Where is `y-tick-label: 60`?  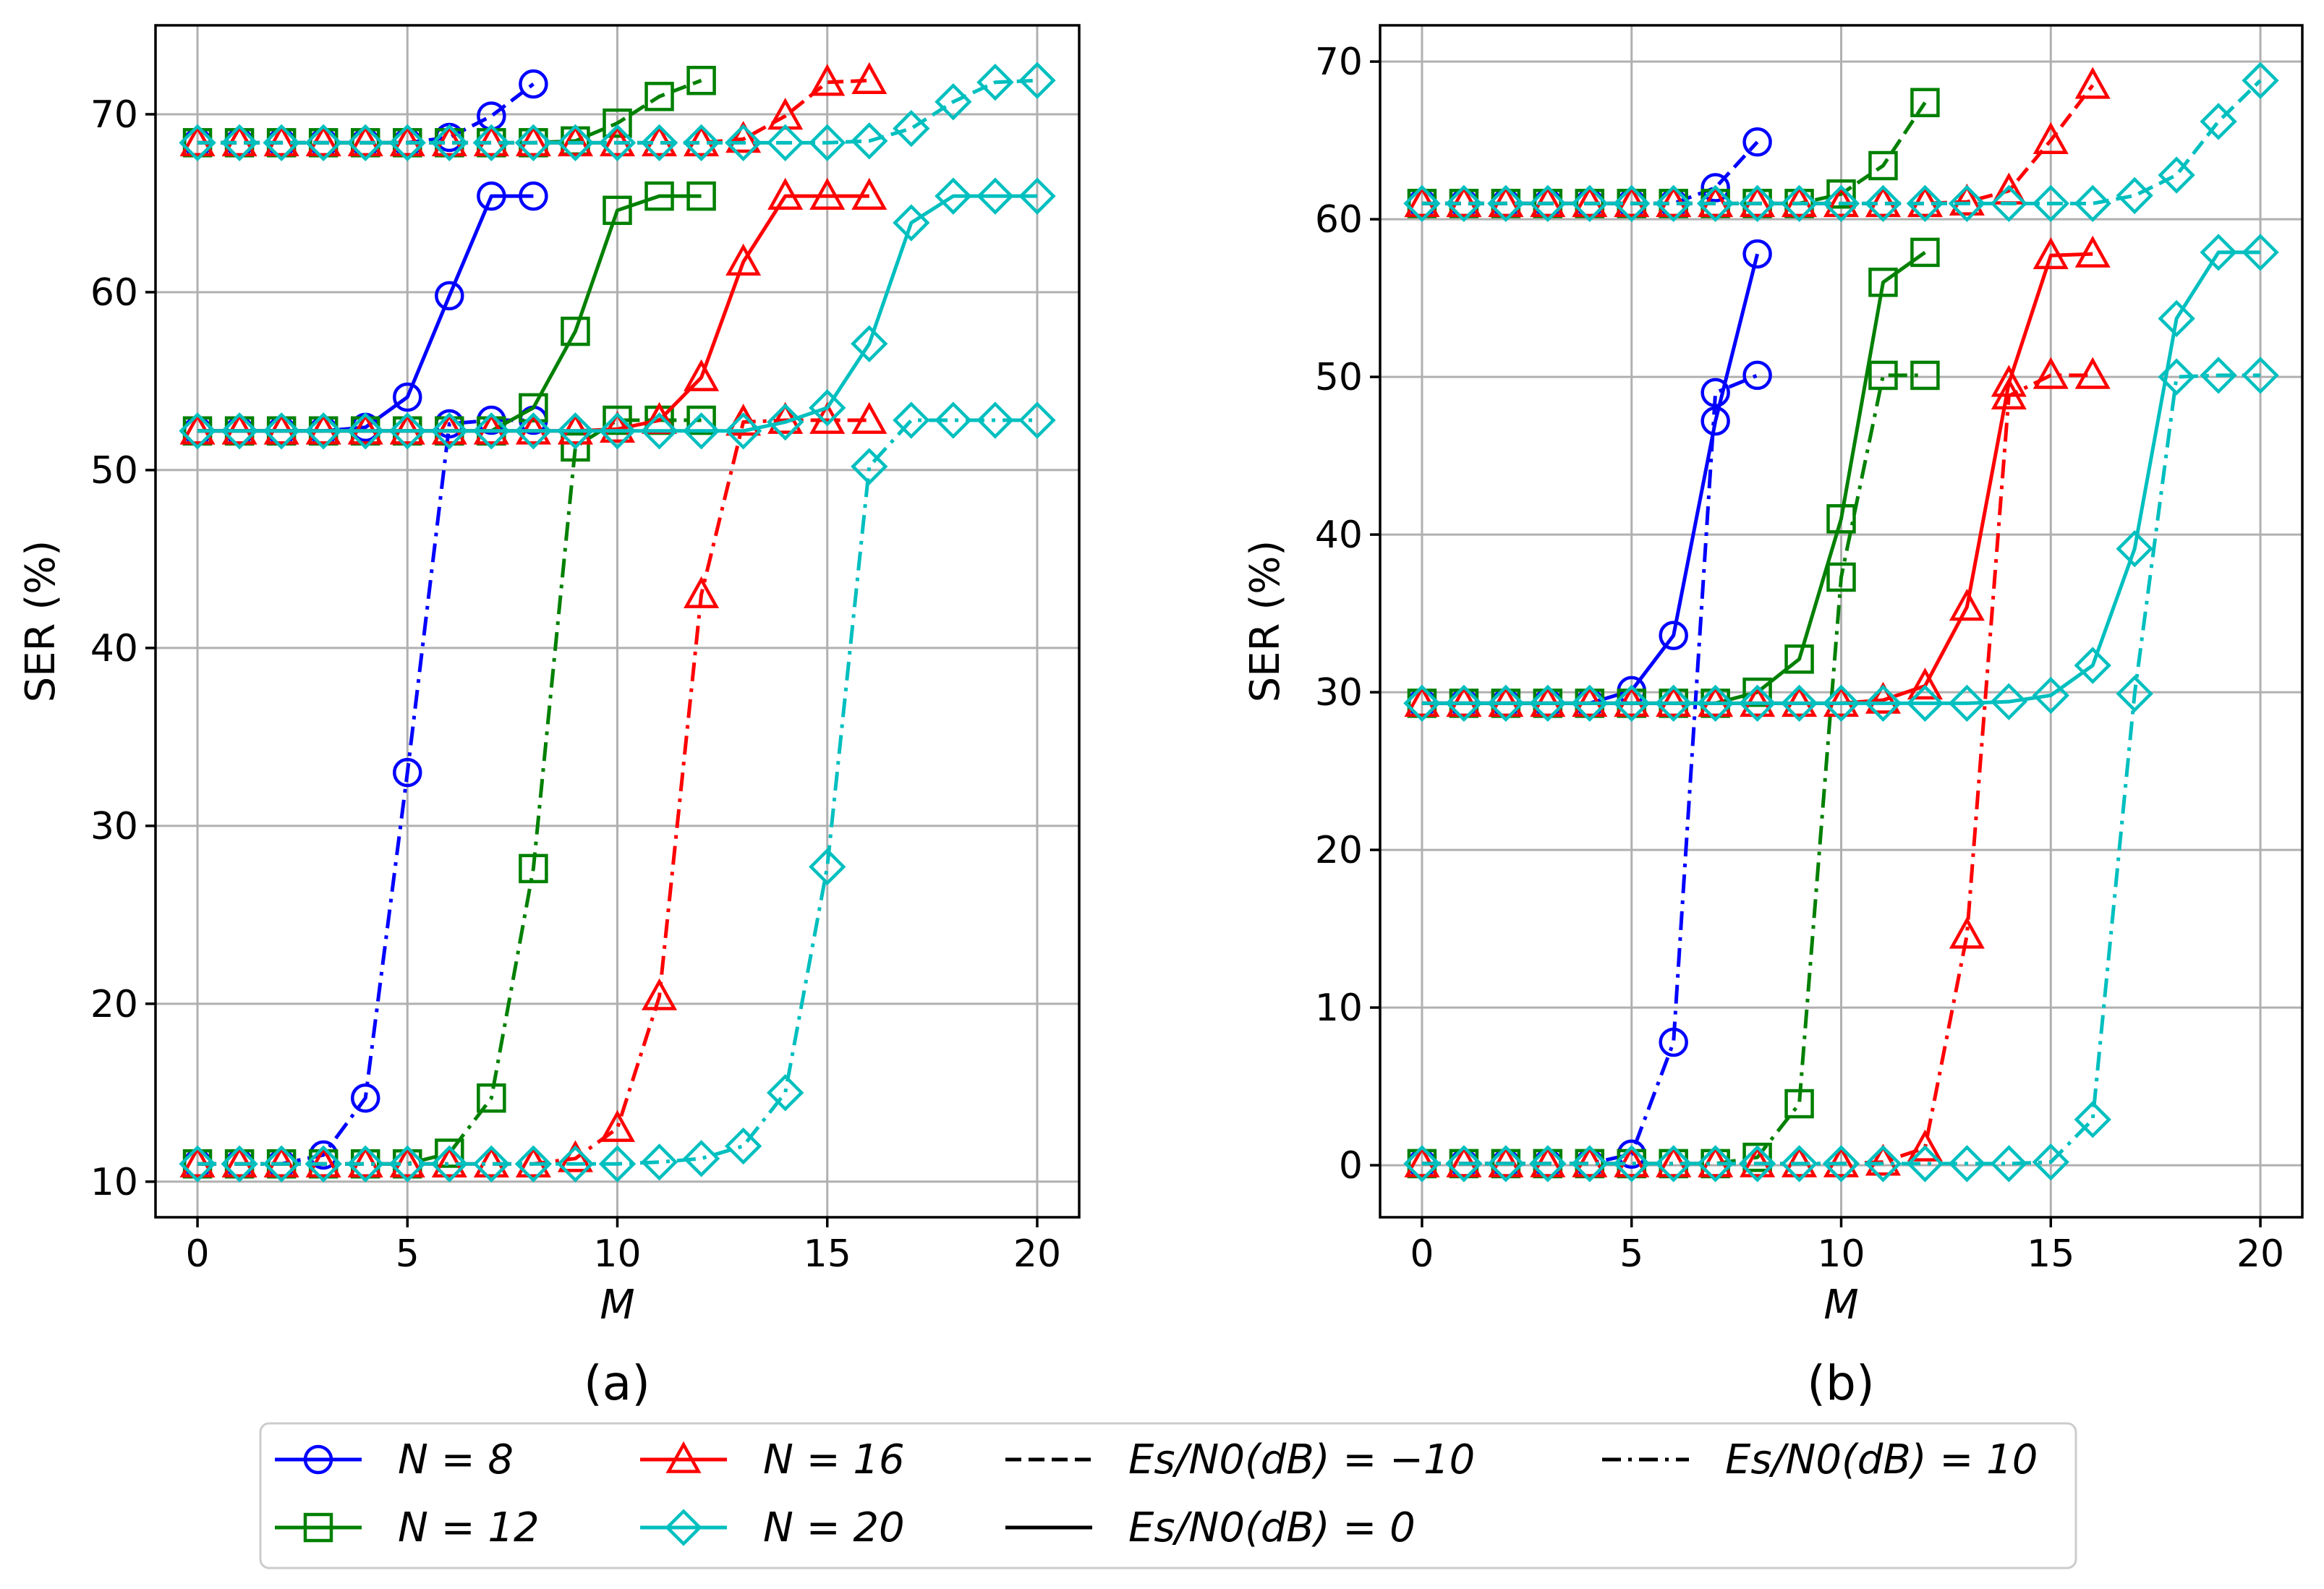
y-tick-label: 60 is located at coordinates (114, 293).